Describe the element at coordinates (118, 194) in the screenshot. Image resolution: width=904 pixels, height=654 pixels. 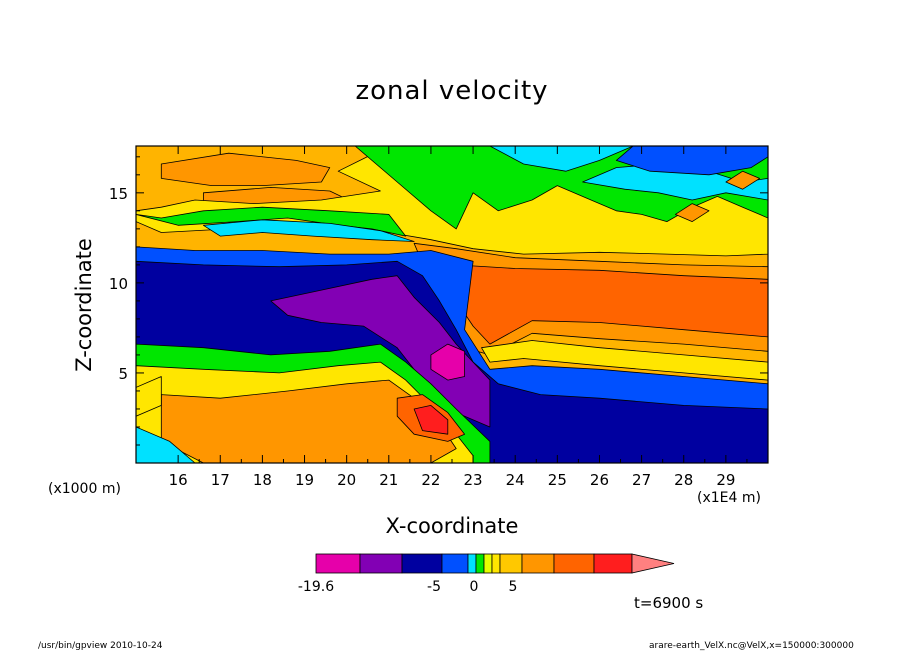
I see `y-tick-label: 15` at that location.